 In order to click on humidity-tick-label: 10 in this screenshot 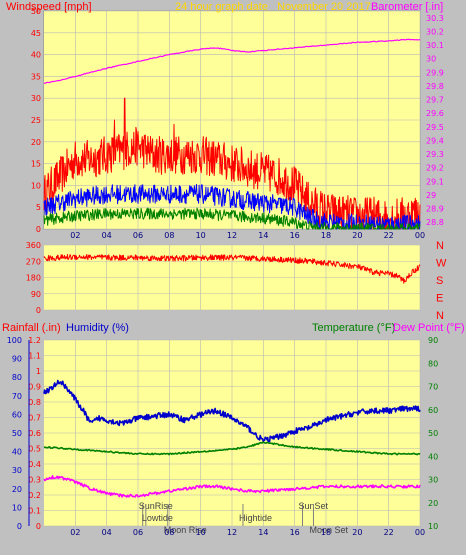, I will do `click(17, 507)`.